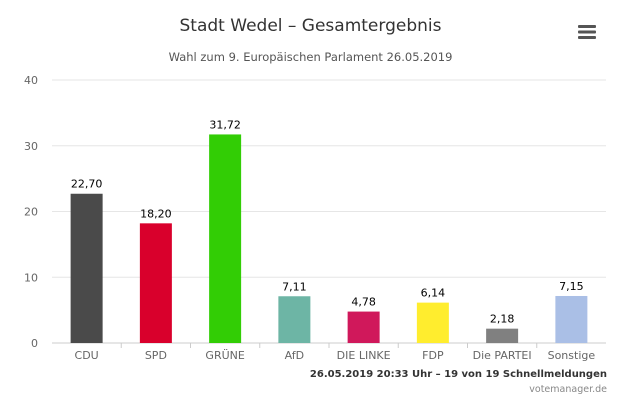  What do you see at coordinates (433, 293) in the screenshot?
I see `data-label: 6,14` at bounding box center [433, 293].